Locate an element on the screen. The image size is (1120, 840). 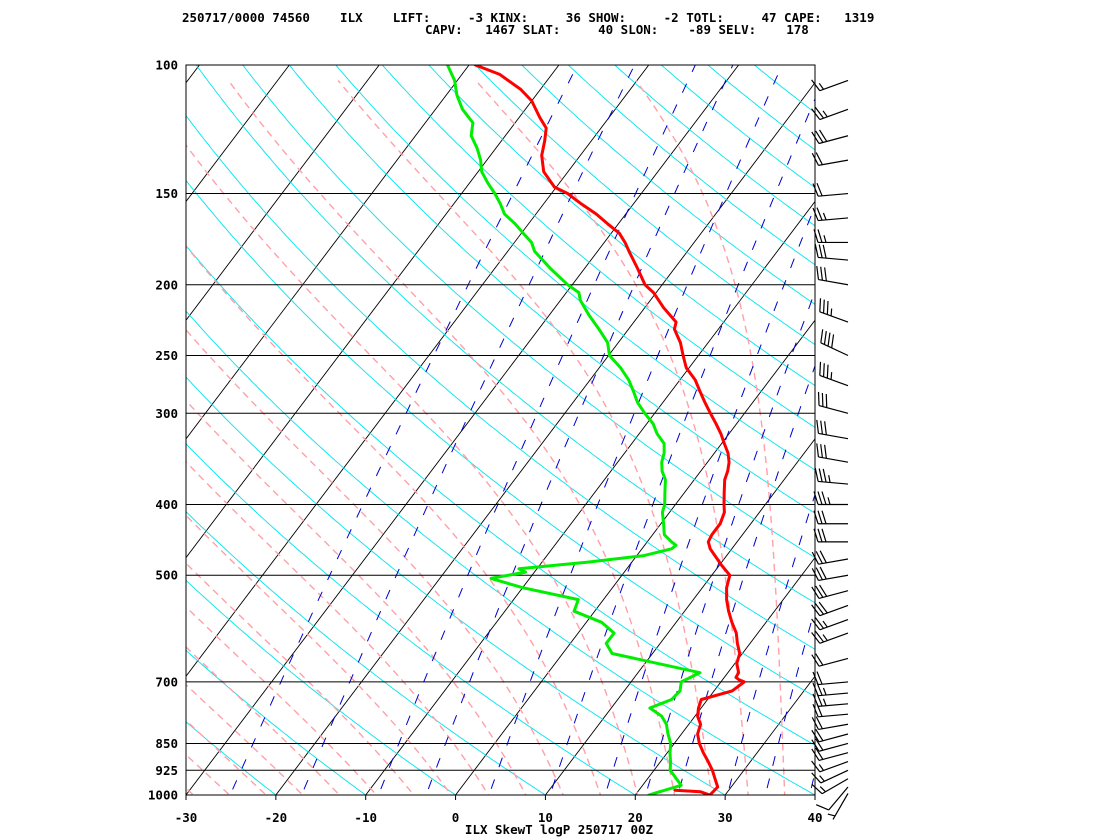
x-tick-label: 20 is located at coordinates (635, 817).